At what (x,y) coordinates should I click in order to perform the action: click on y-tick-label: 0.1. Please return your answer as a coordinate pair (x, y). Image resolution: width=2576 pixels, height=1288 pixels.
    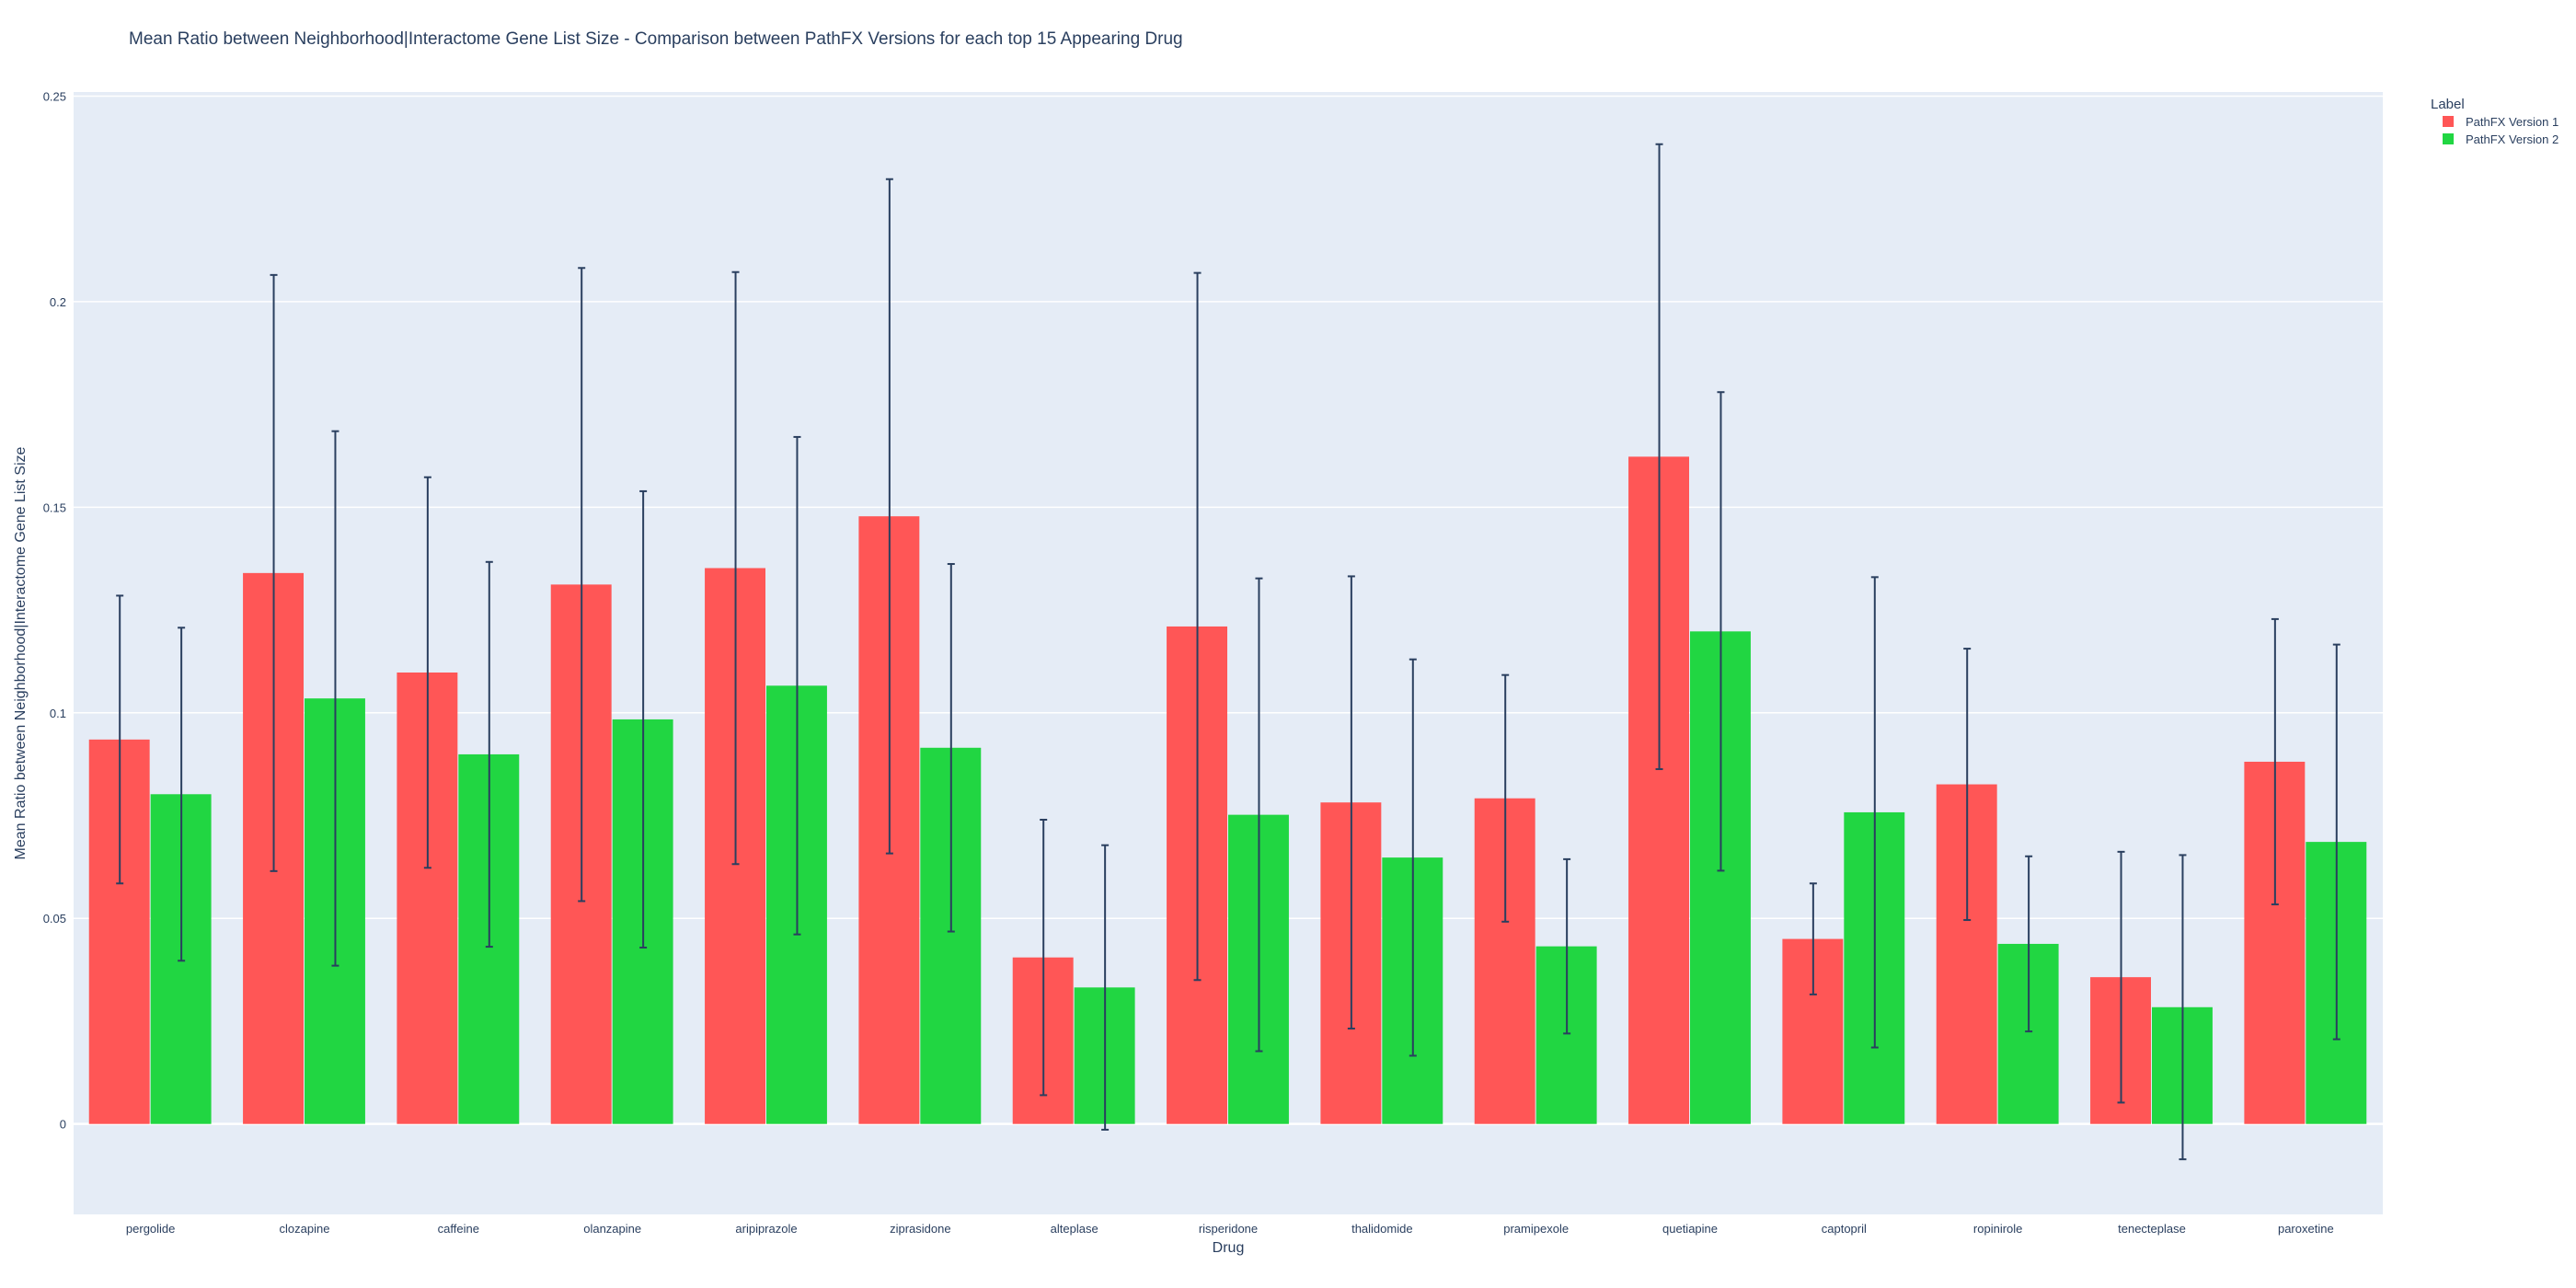
    Looking at the image, I should click on (58, 713).